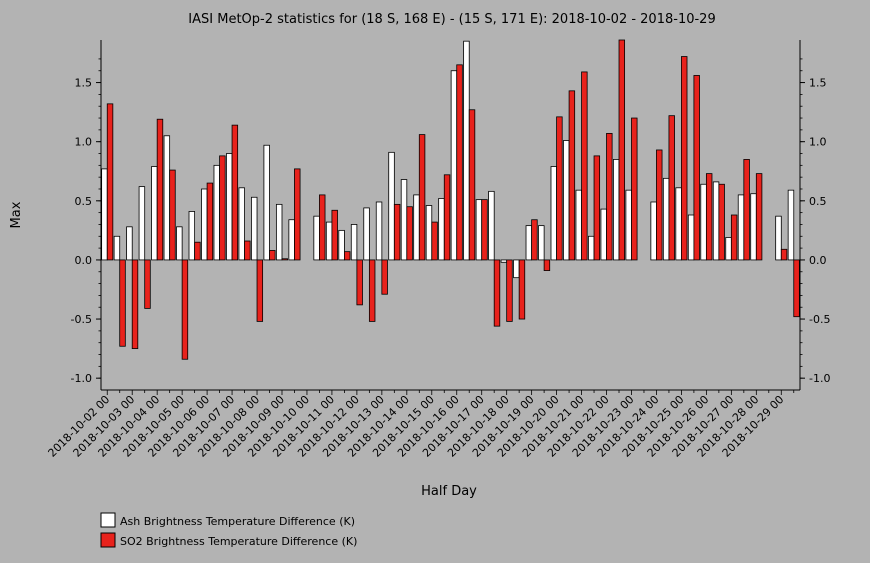  I want to click on y-tick-label-left: 0.0, so click(84, 260).